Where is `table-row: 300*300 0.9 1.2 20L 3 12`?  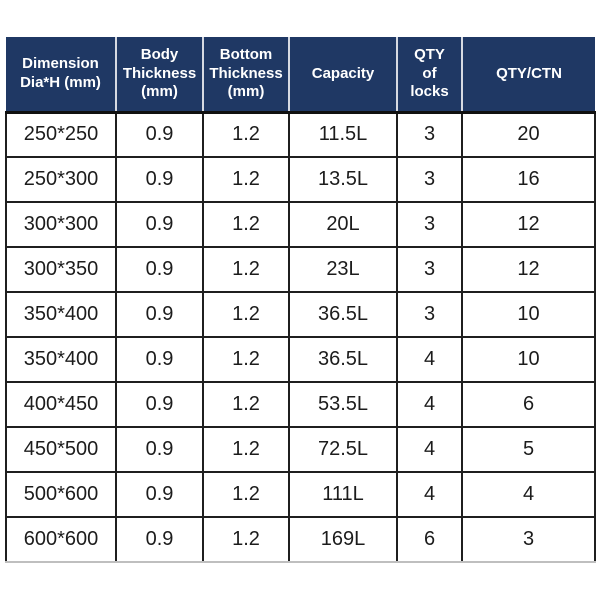
table-row: 300*300 0.9 1.2 20L 3 12 is located at coordinates (300, 224).